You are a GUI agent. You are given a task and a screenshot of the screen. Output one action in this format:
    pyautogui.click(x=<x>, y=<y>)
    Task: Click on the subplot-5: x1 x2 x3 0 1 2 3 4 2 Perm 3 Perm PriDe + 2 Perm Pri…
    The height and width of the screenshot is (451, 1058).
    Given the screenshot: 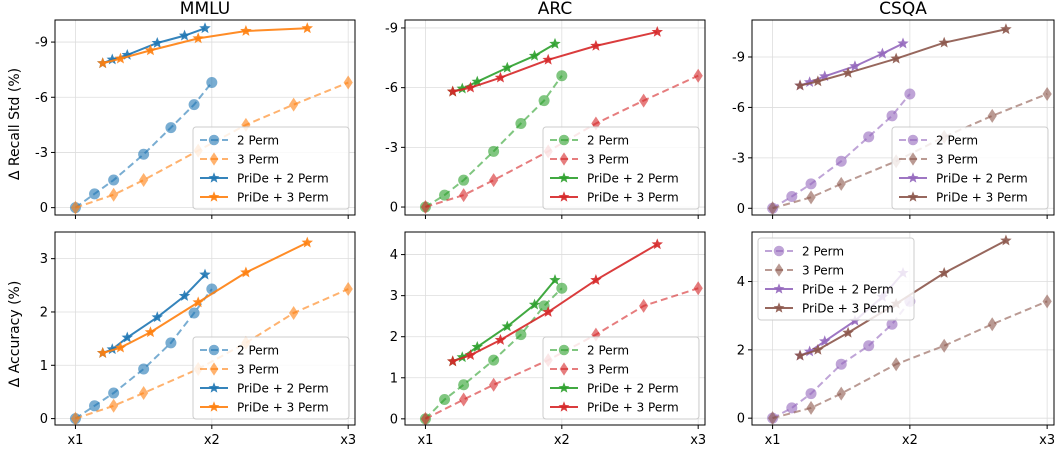 What is the action you would take?
    pyautogui.click(x=548, y=339)
    